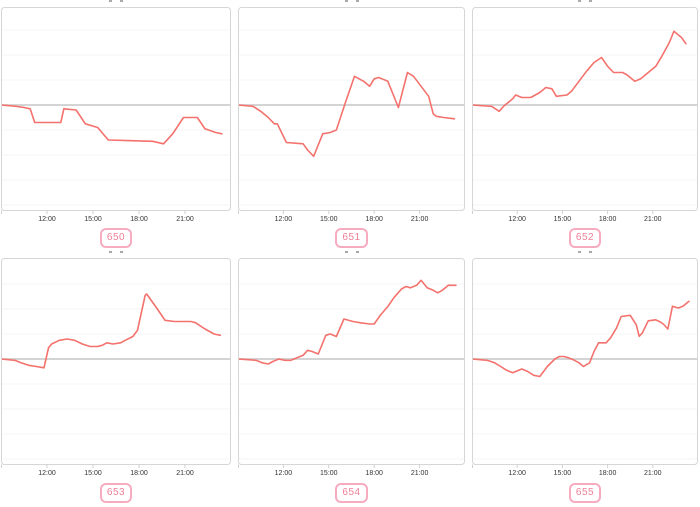 The image size is (700, 507). What do you see at coordinates (116, 493) in the screenshot?
I see `chart-badge-653: 653` at bounding box center [116, 493].